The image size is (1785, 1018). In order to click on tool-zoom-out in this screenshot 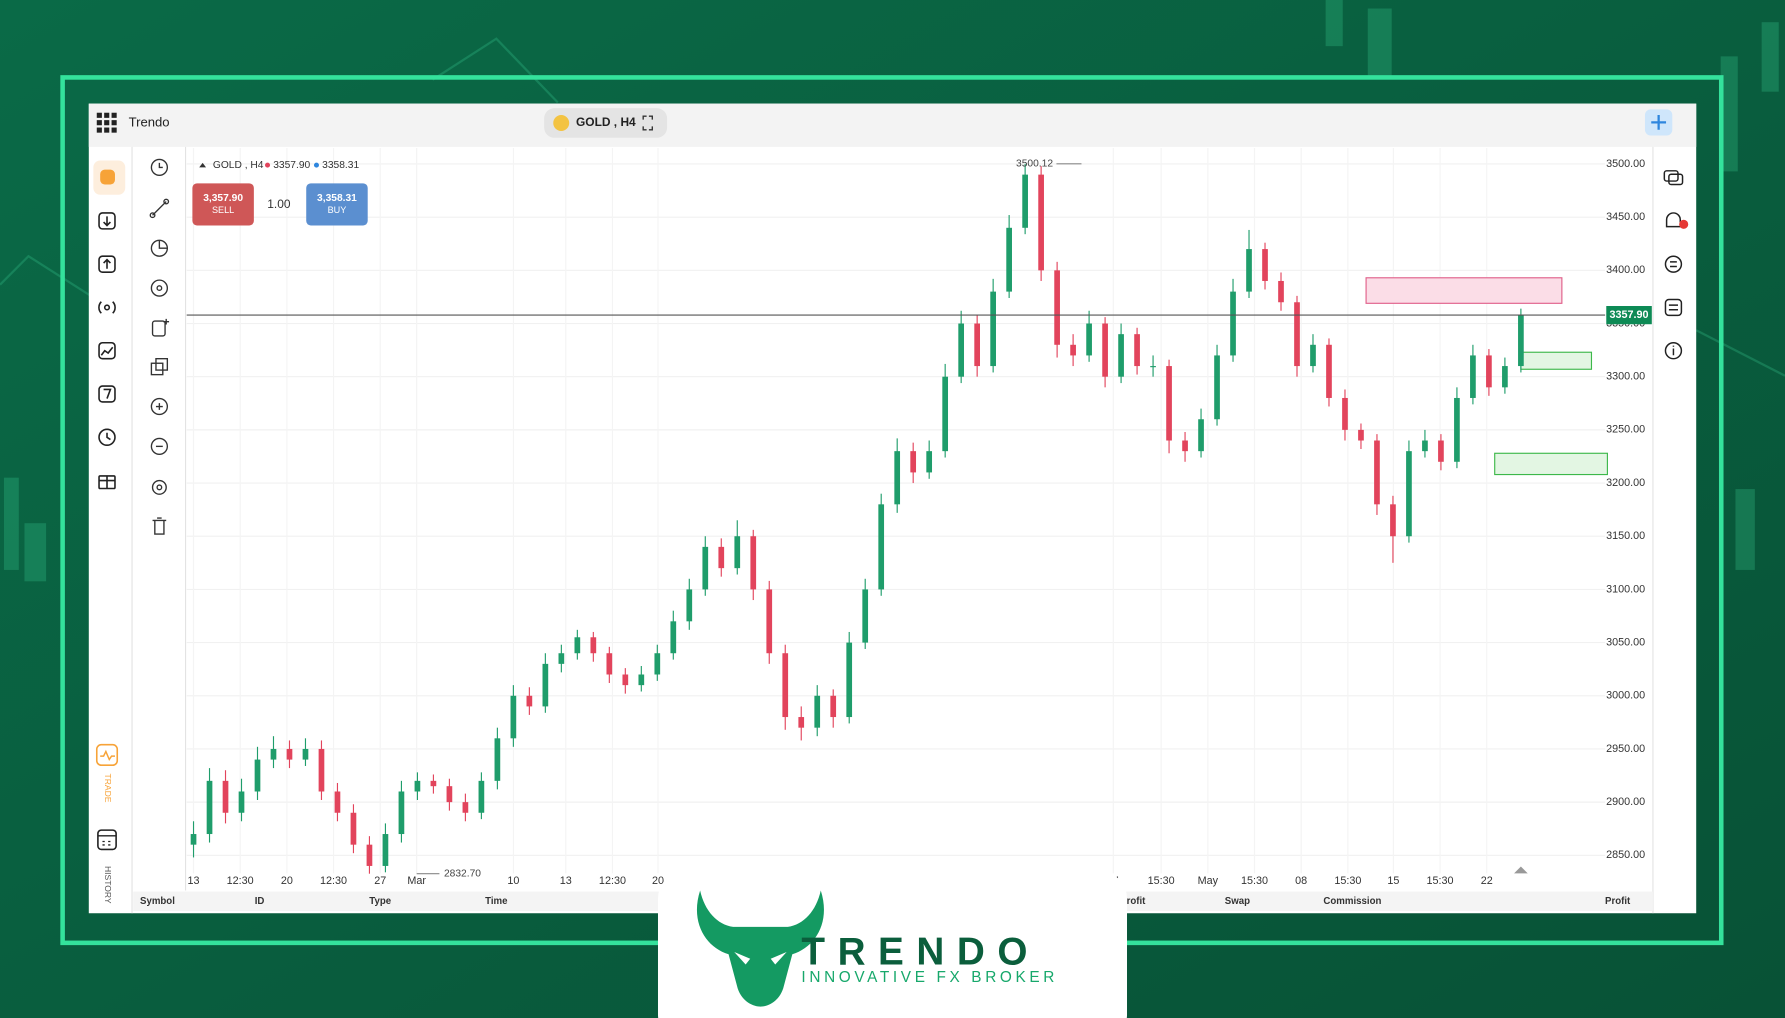, I will do `click(159, 446)`.